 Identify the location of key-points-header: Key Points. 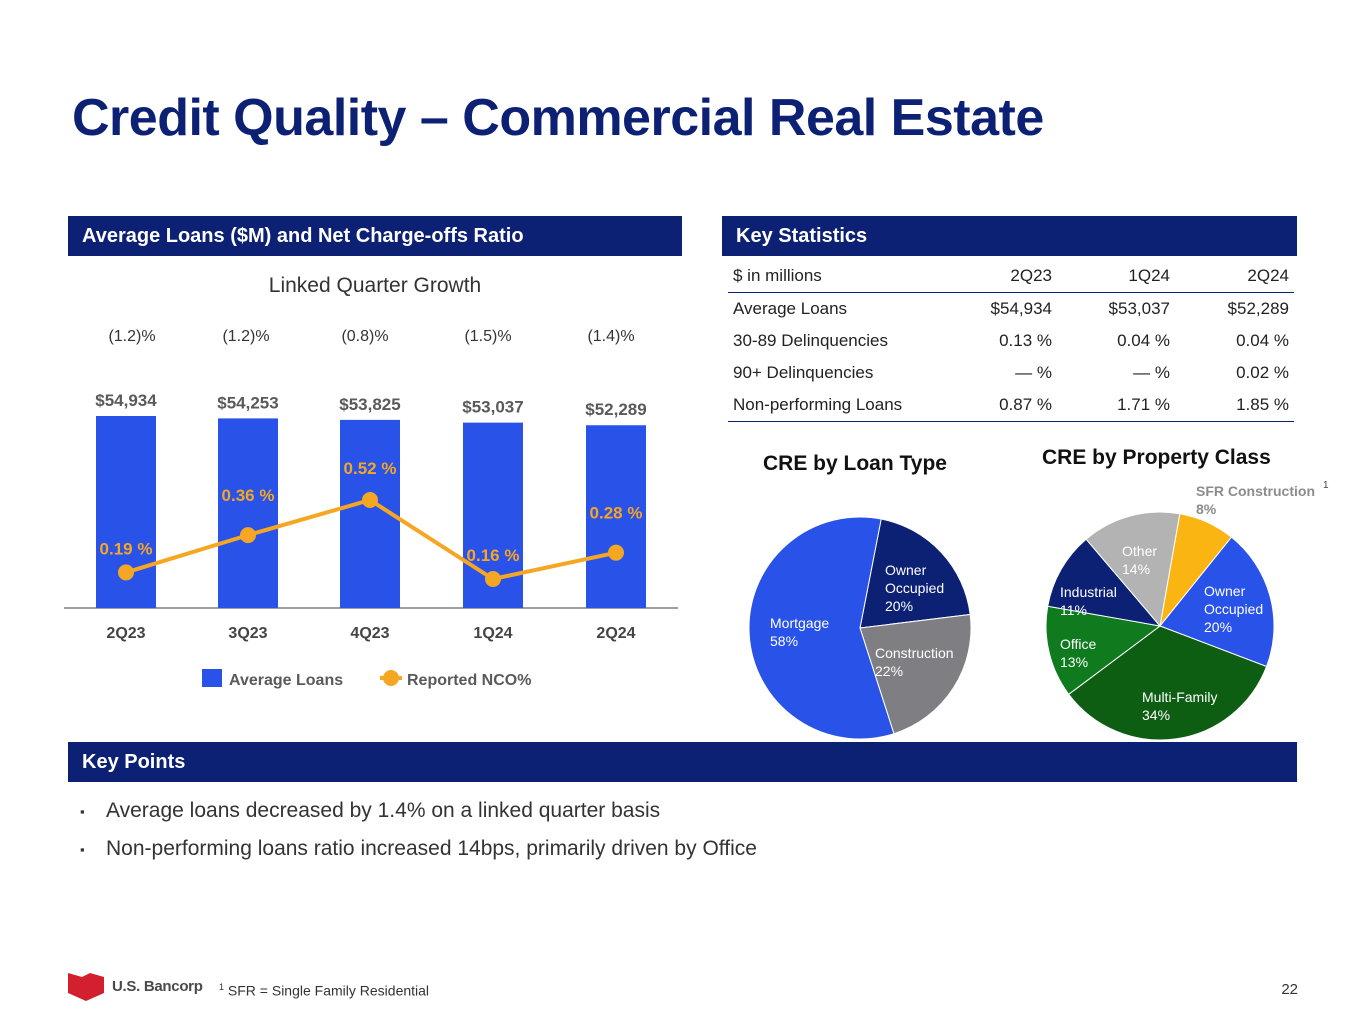
(682, 762).